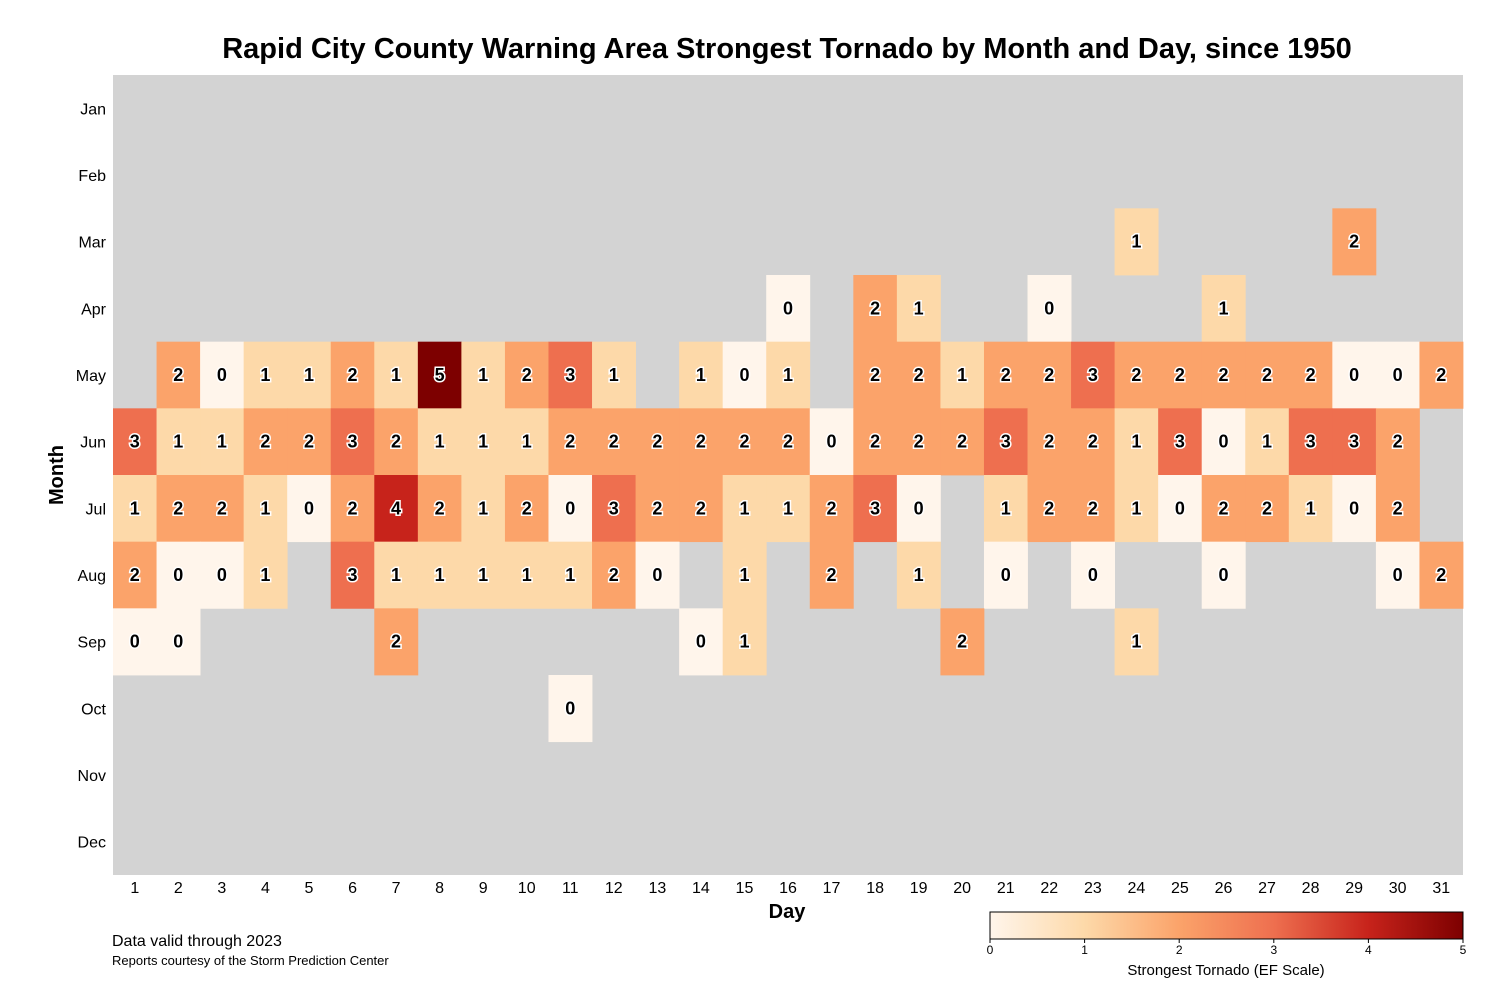 The image size is (1500, 1000). Describe the element at coordinates (1225, 970) in the screenshot. I see `colorbar-label: Strongest Tornado (EF Scale)` at that location.